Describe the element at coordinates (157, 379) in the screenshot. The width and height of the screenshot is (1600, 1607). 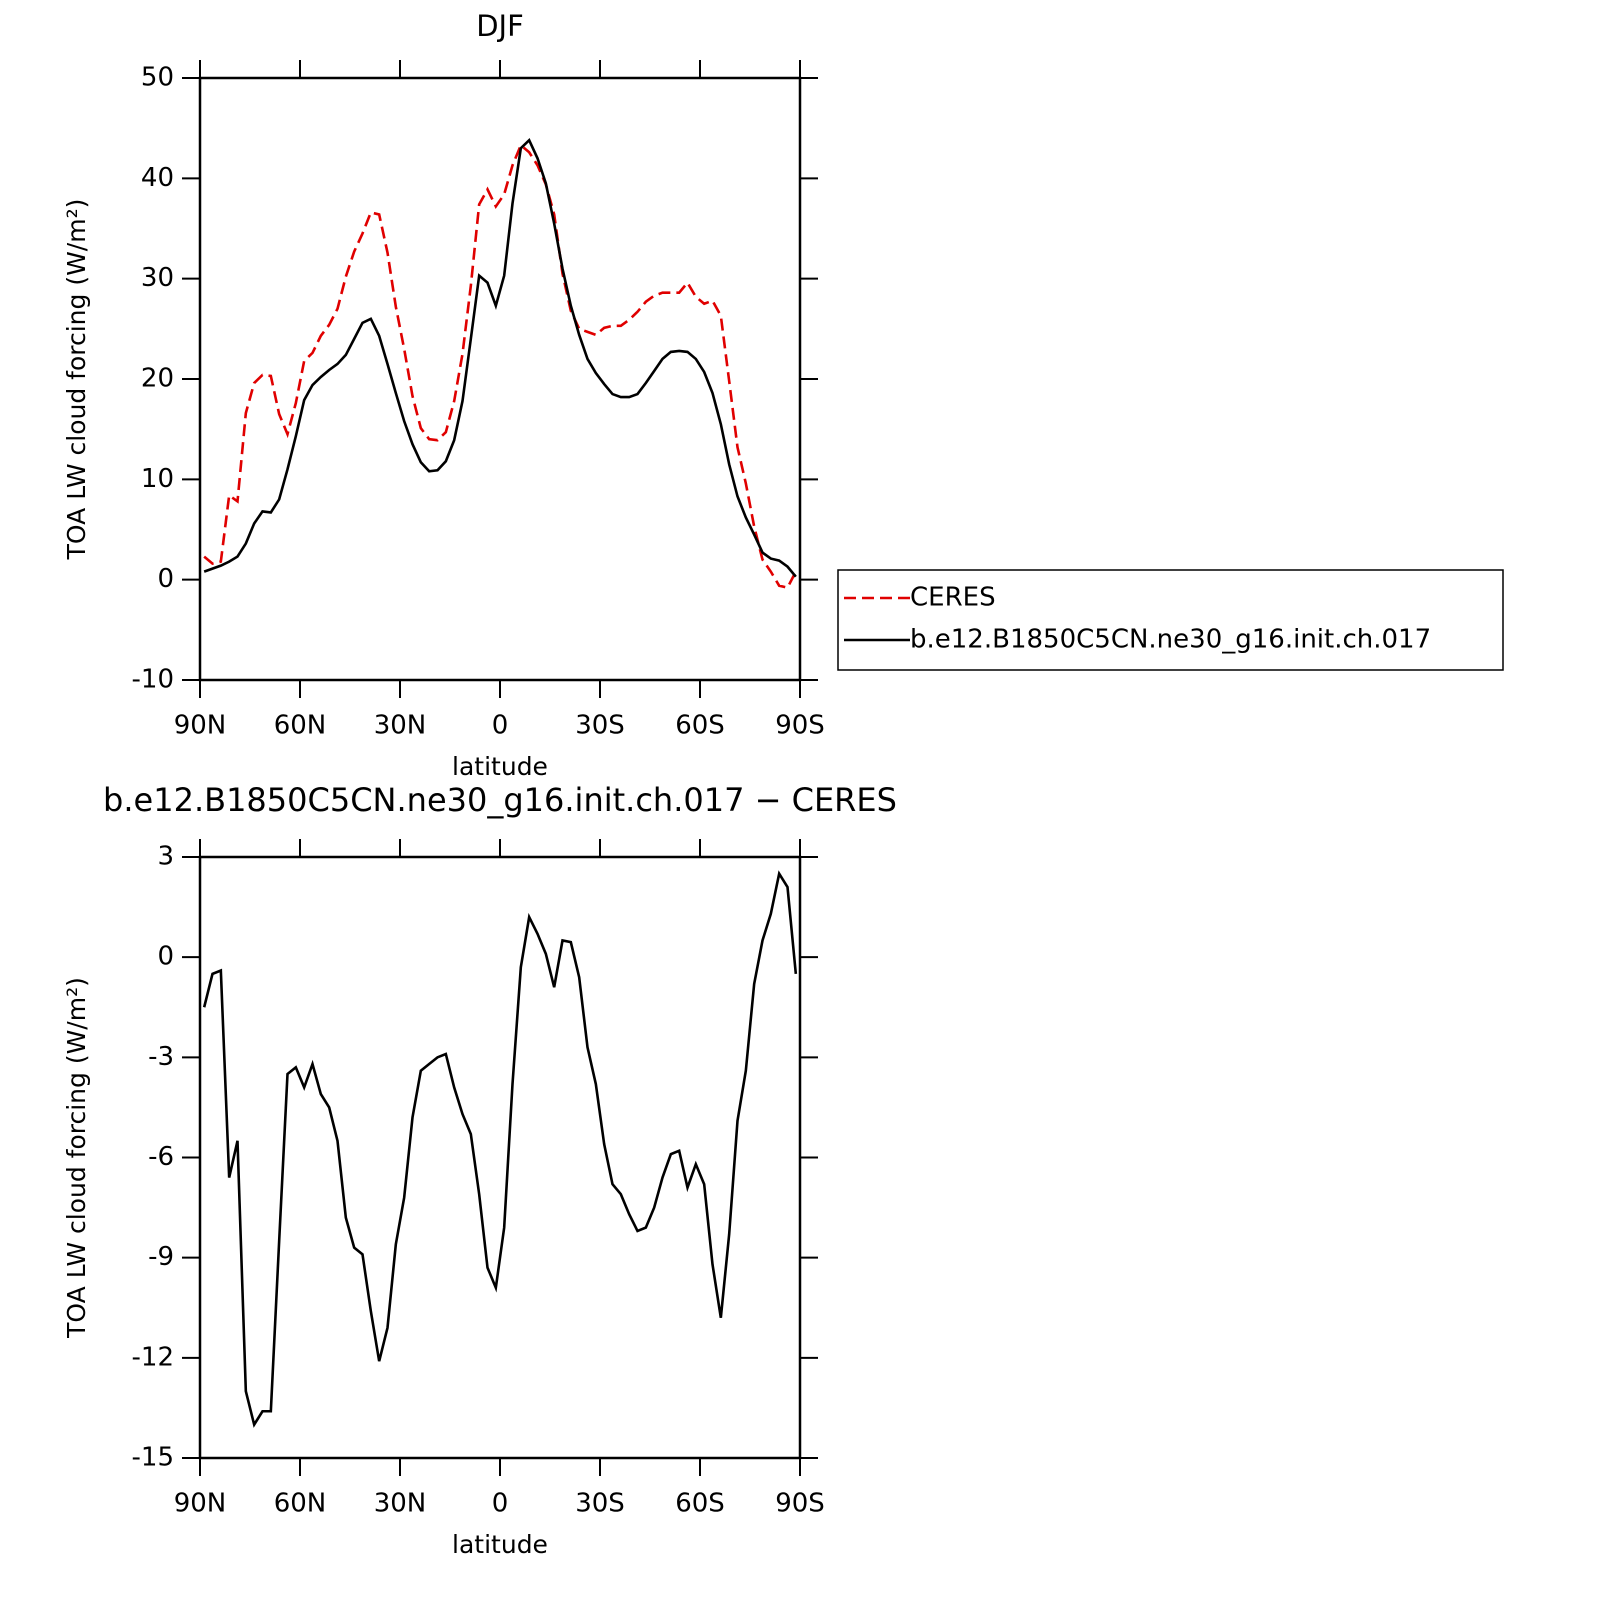
I see `y-tick-label: 20` at that location.